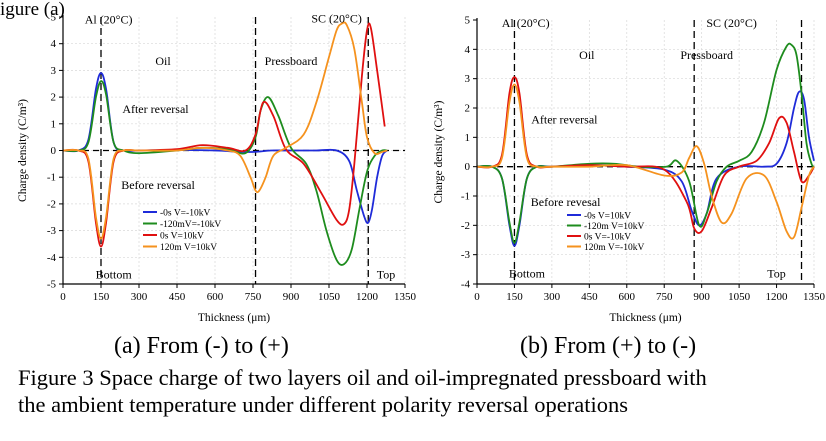  What do you see at coordinates (54, 124) in the screenshot?
I see `y-tick-label-6: 1` at bounding box center [54, 124].